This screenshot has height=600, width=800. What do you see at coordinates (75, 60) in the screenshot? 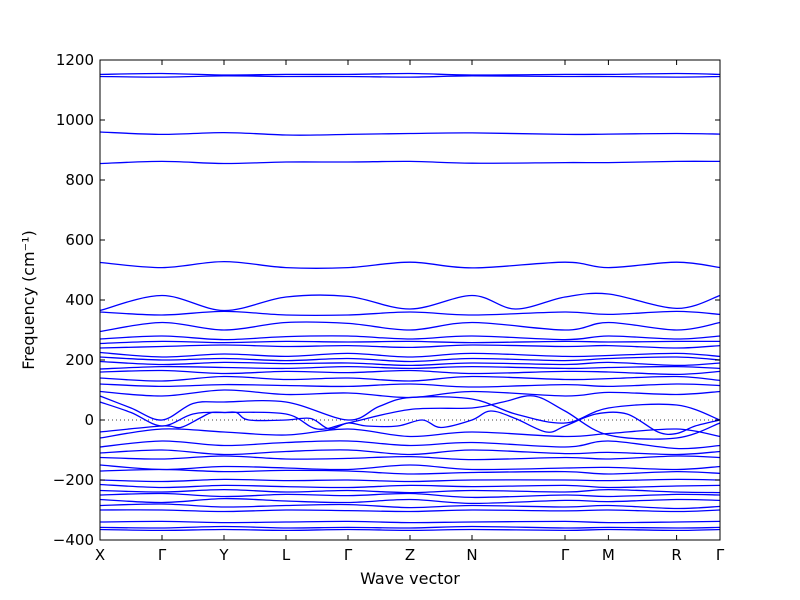
I see `y-tick-label: 1200` at bounding box center [75, 60].